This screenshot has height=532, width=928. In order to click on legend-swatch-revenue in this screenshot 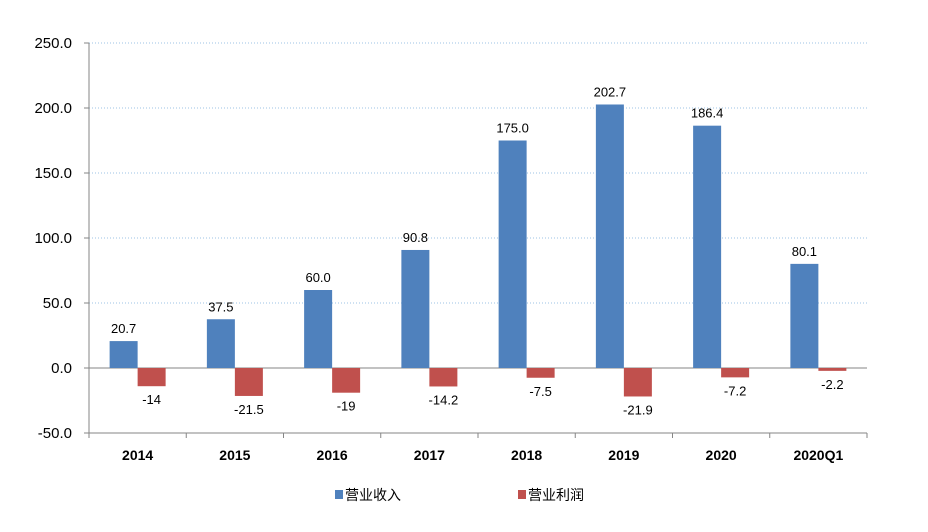, I will do `click(339, 494)`.